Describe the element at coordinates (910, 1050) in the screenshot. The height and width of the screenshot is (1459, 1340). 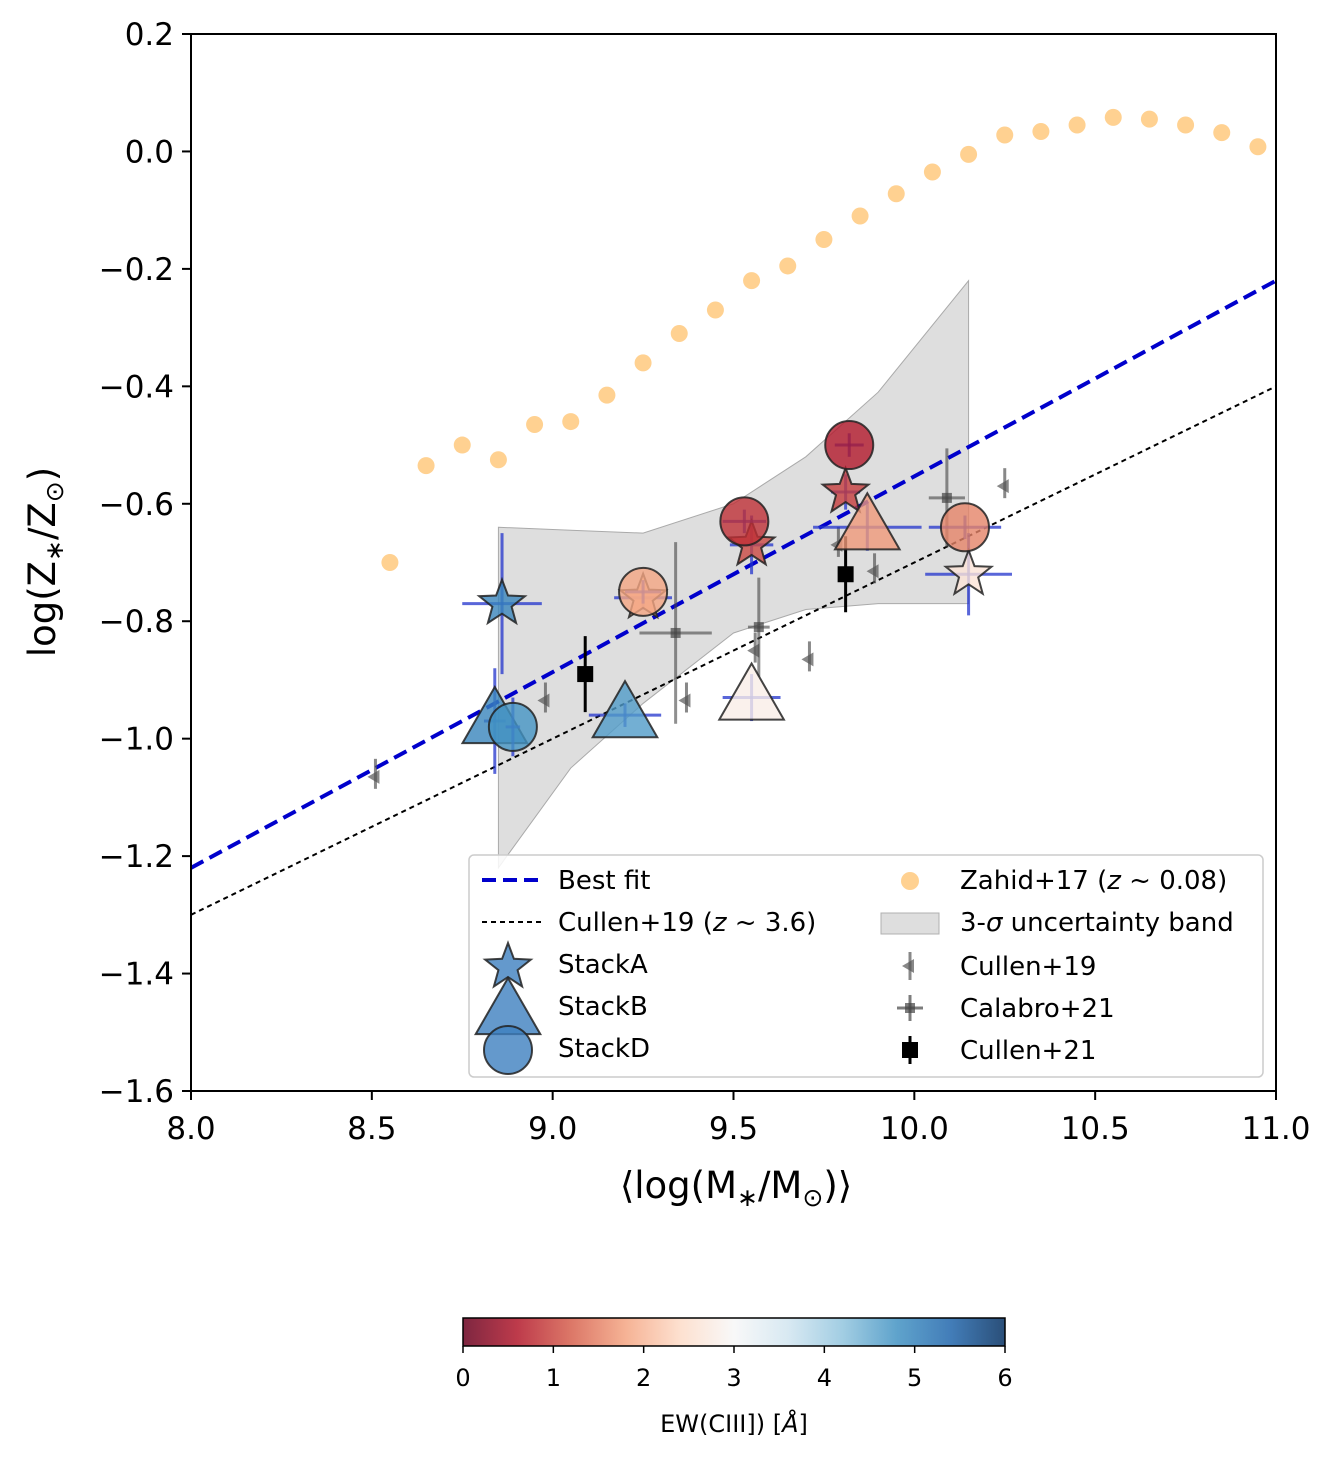
I see `legend-cullen21-marker` at that location.